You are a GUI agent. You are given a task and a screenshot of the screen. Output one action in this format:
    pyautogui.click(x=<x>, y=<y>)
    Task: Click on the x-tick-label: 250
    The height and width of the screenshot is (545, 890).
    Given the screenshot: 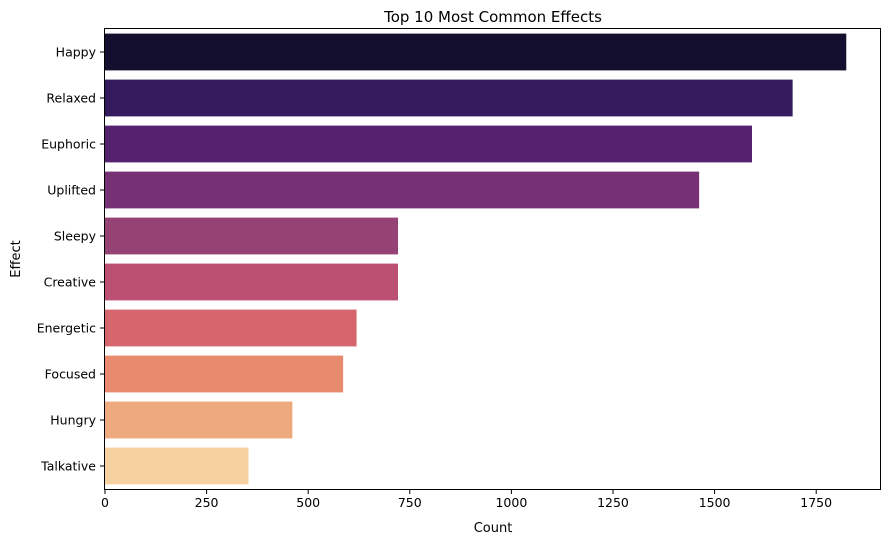 What is the action you would take?
    pyautogui.click(x=207, y=502)
    